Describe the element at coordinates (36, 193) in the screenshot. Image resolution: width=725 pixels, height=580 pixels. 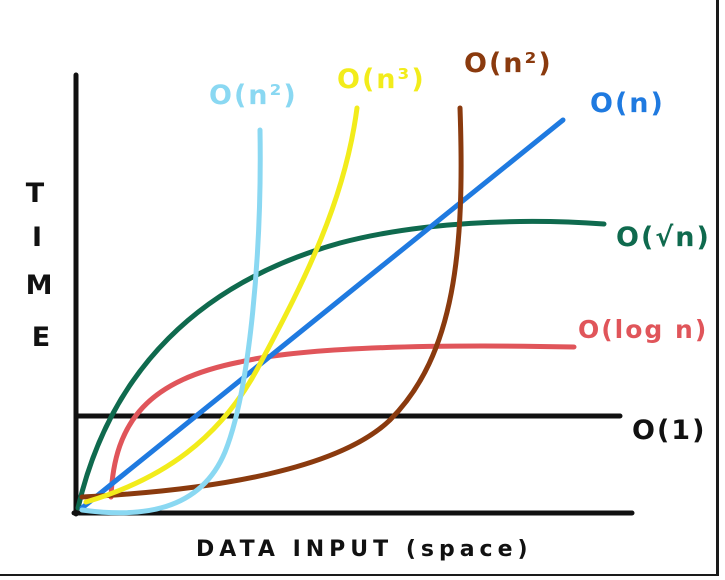
I see `y-label-char-1: T` at that location.